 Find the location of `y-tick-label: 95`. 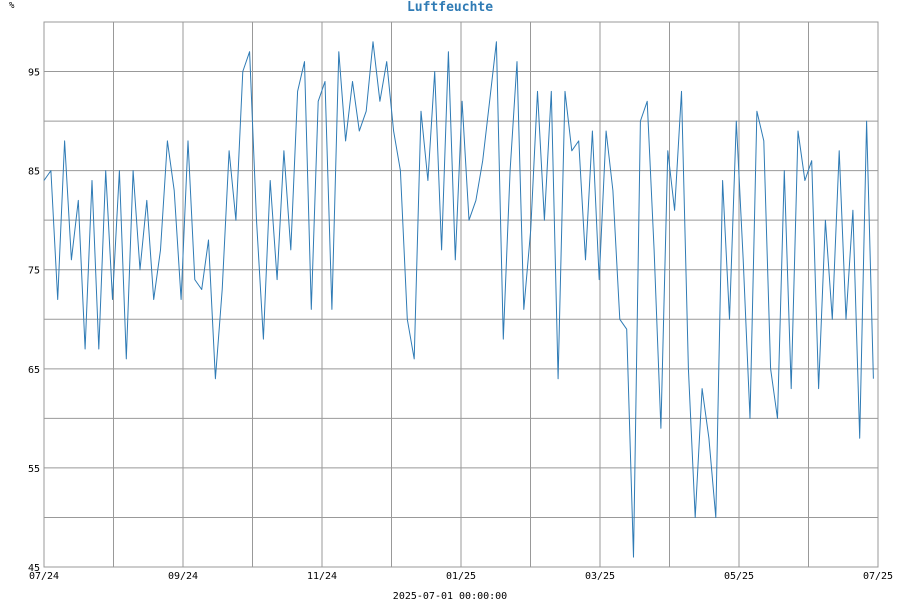

y-tick-label: 95 is located at coordinates (34, 73).